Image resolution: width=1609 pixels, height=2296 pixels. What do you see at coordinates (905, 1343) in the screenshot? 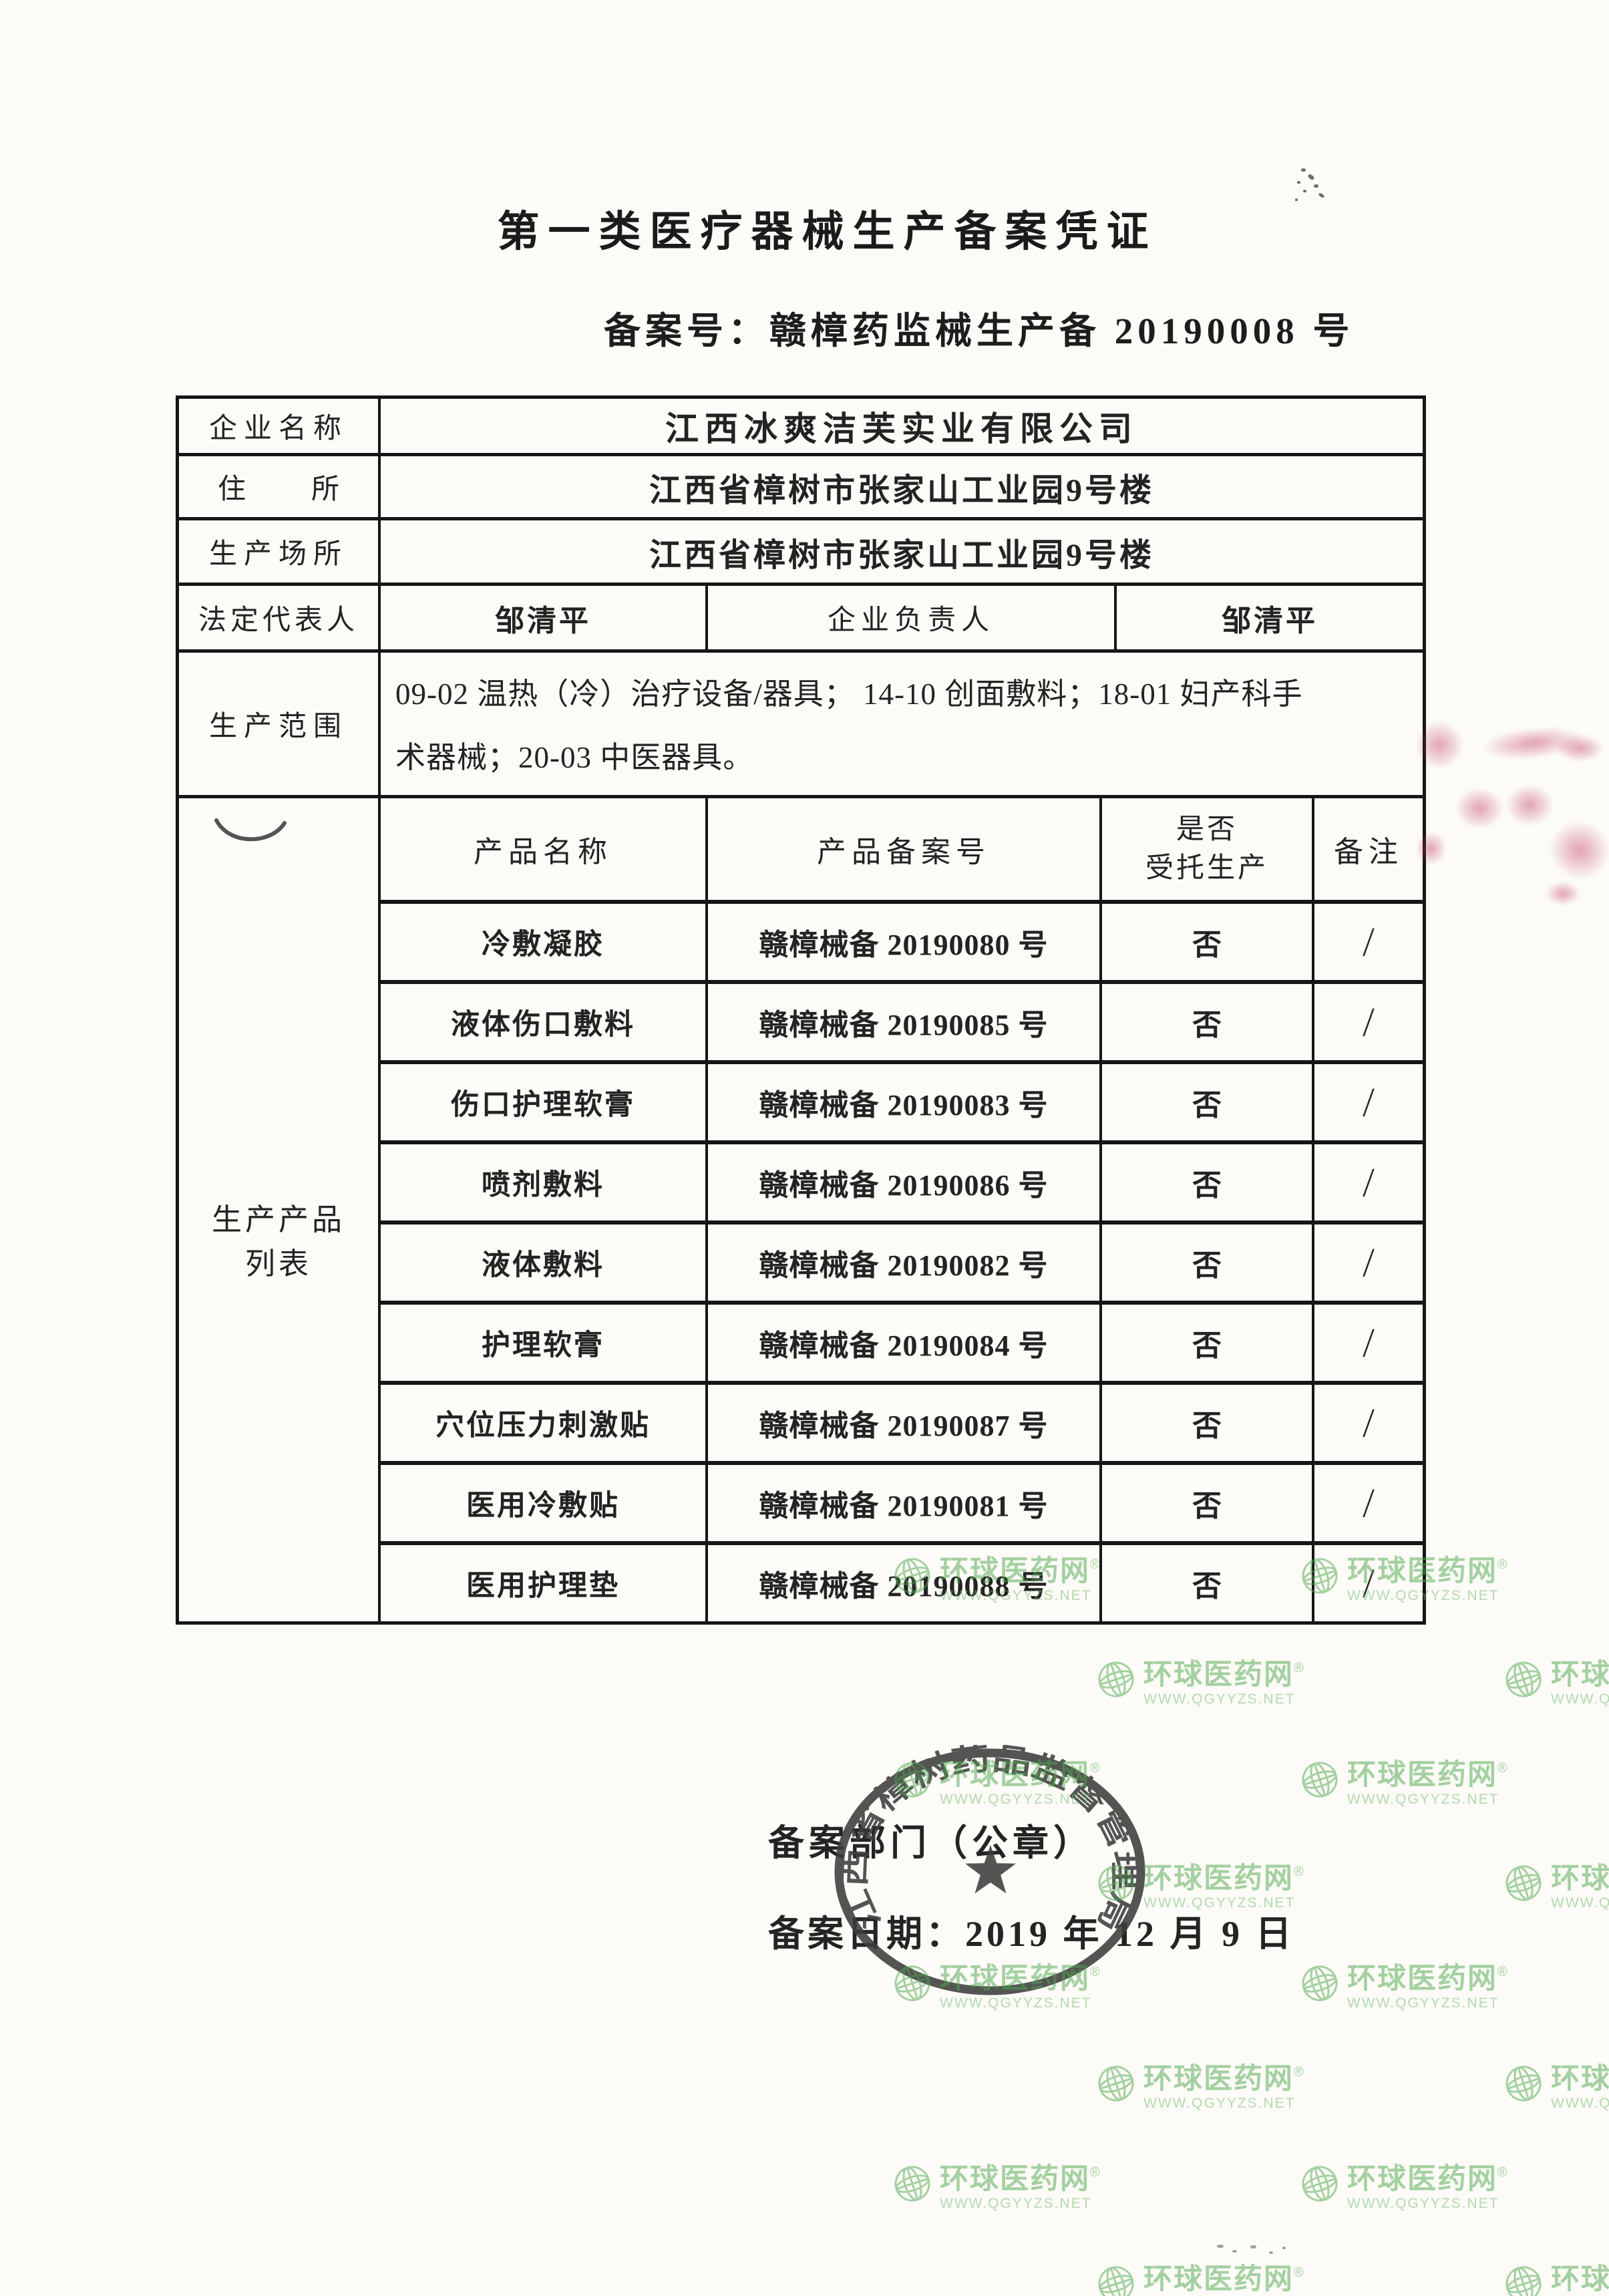
I see `product-reg-no: 赣樟械备 20190084 号` at bounding box center [905, 1343].